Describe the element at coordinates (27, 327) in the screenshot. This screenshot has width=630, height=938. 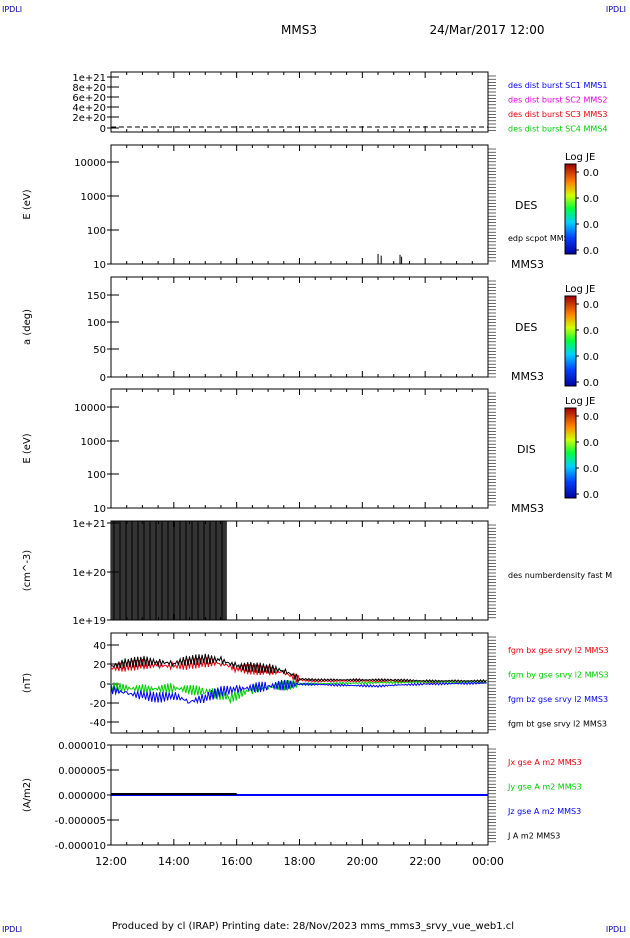
I see `y-axis-label: a (deg)` at that location.